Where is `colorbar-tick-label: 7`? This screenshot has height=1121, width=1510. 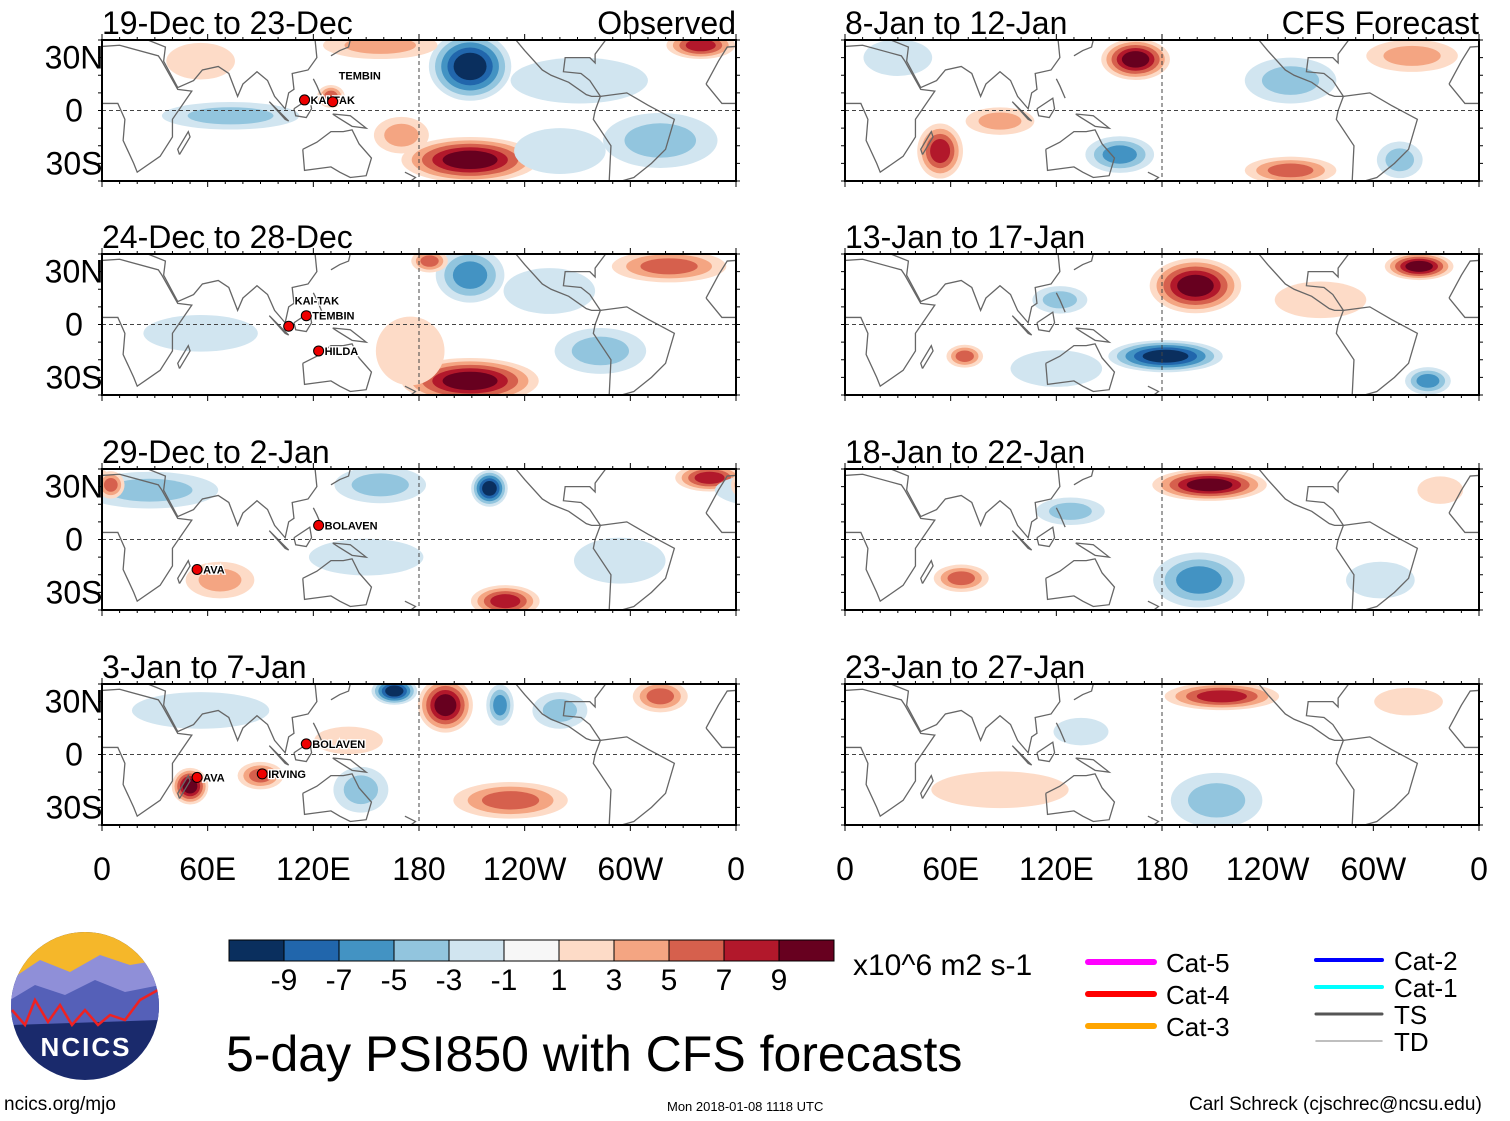 colorbar-tick-label: 7 is located at coordinates (724, 980).